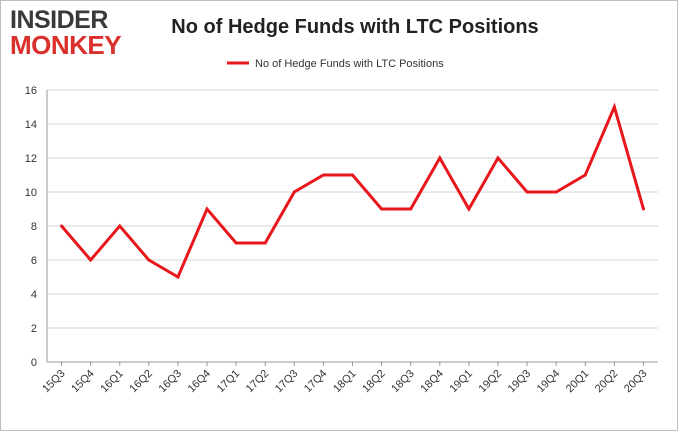 Image resolution: width=680 pixels, height=433 pixels. What do you see at coordinates (141, 382) in the screenshot?
I see `x-tick-label: 16Q2` at bounding box center [141, 382].